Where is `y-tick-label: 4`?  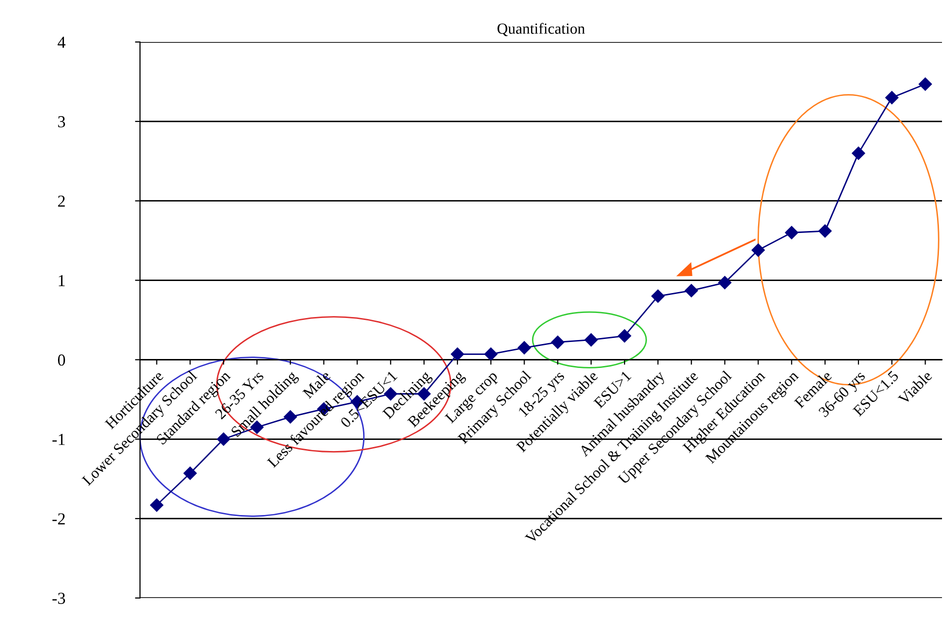
y-tick-label: 4 is located at coordinates (62, 42).